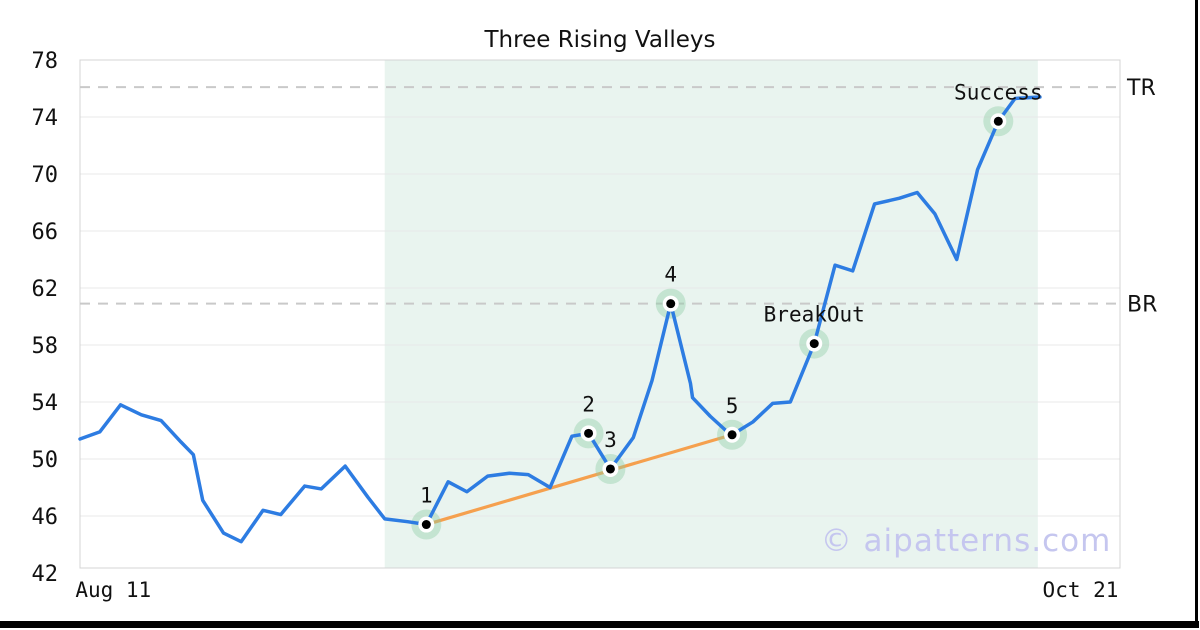 The image size is (1200, 630). I want to click on chart-title: Three Rising Valleys, so click(600, 40).